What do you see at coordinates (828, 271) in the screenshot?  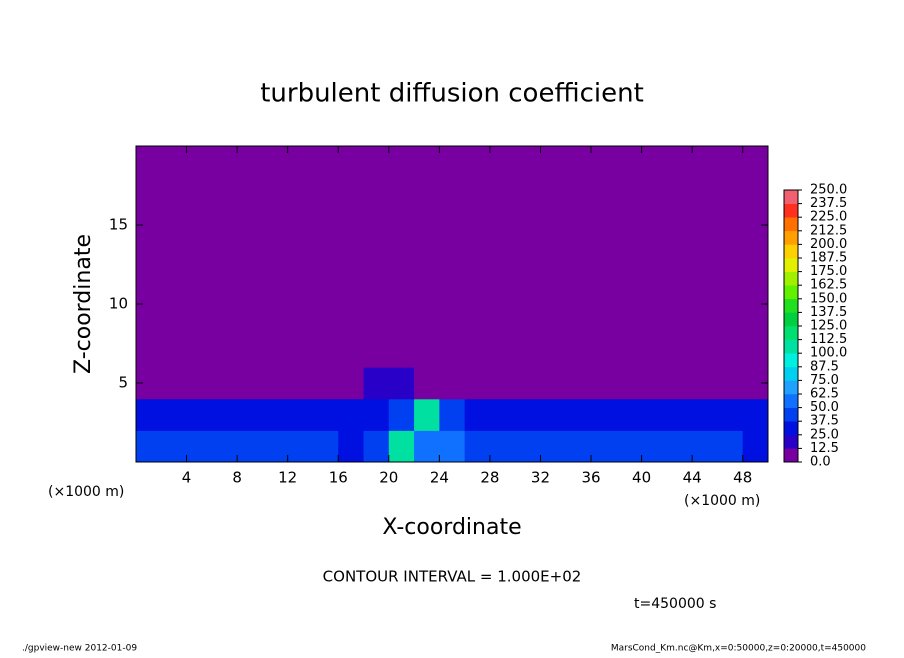 I see `colorbar-label: 175.0` at bounding box center [828, 271].